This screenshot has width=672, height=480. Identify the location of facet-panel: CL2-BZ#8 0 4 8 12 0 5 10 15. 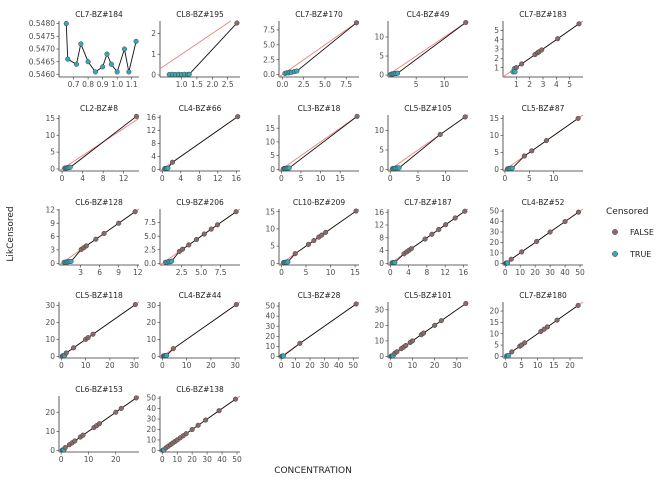
(92, 143).